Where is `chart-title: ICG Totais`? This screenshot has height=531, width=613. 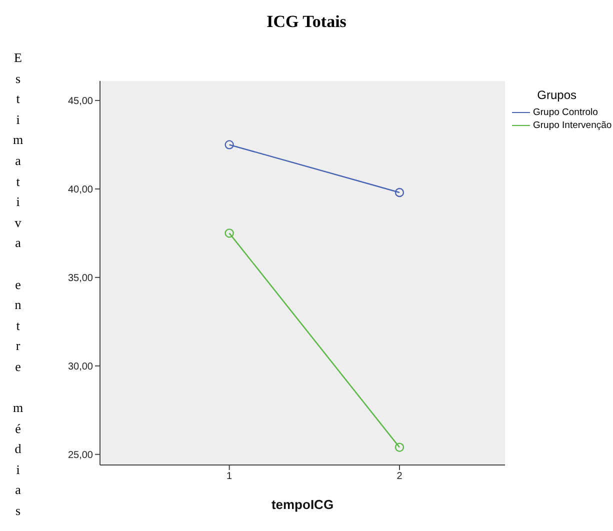
chart-title: ICG Totais is located at coordinates (307, 22).